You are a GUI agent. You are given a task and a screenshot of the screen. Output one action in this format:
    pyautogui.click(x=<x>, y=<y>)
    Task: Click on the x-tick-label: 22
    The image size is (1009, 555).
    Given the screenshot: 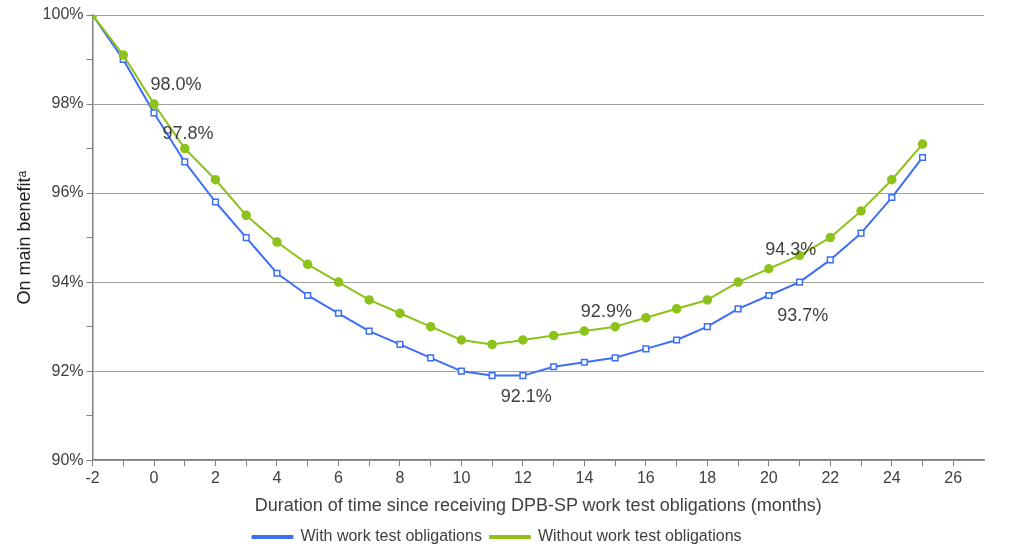 What is the action you would take?
    pyautogui.click(x=830, y=478)
    